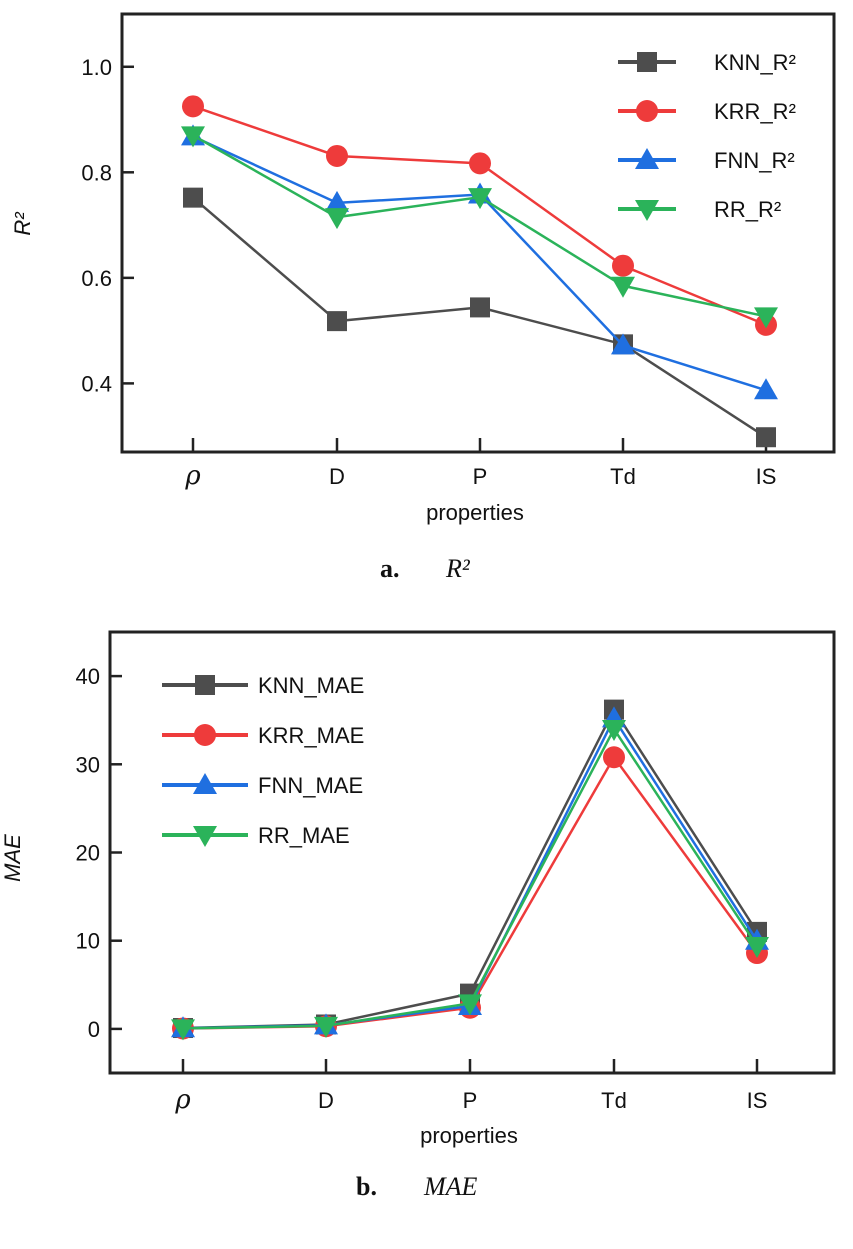 Image resolution: width=853 pixels, height=1249 pixels. What do you see at coordinates (88, 676) in the screenshot?
I see `y-tick-label: 40` at bounding box center [88, 676].